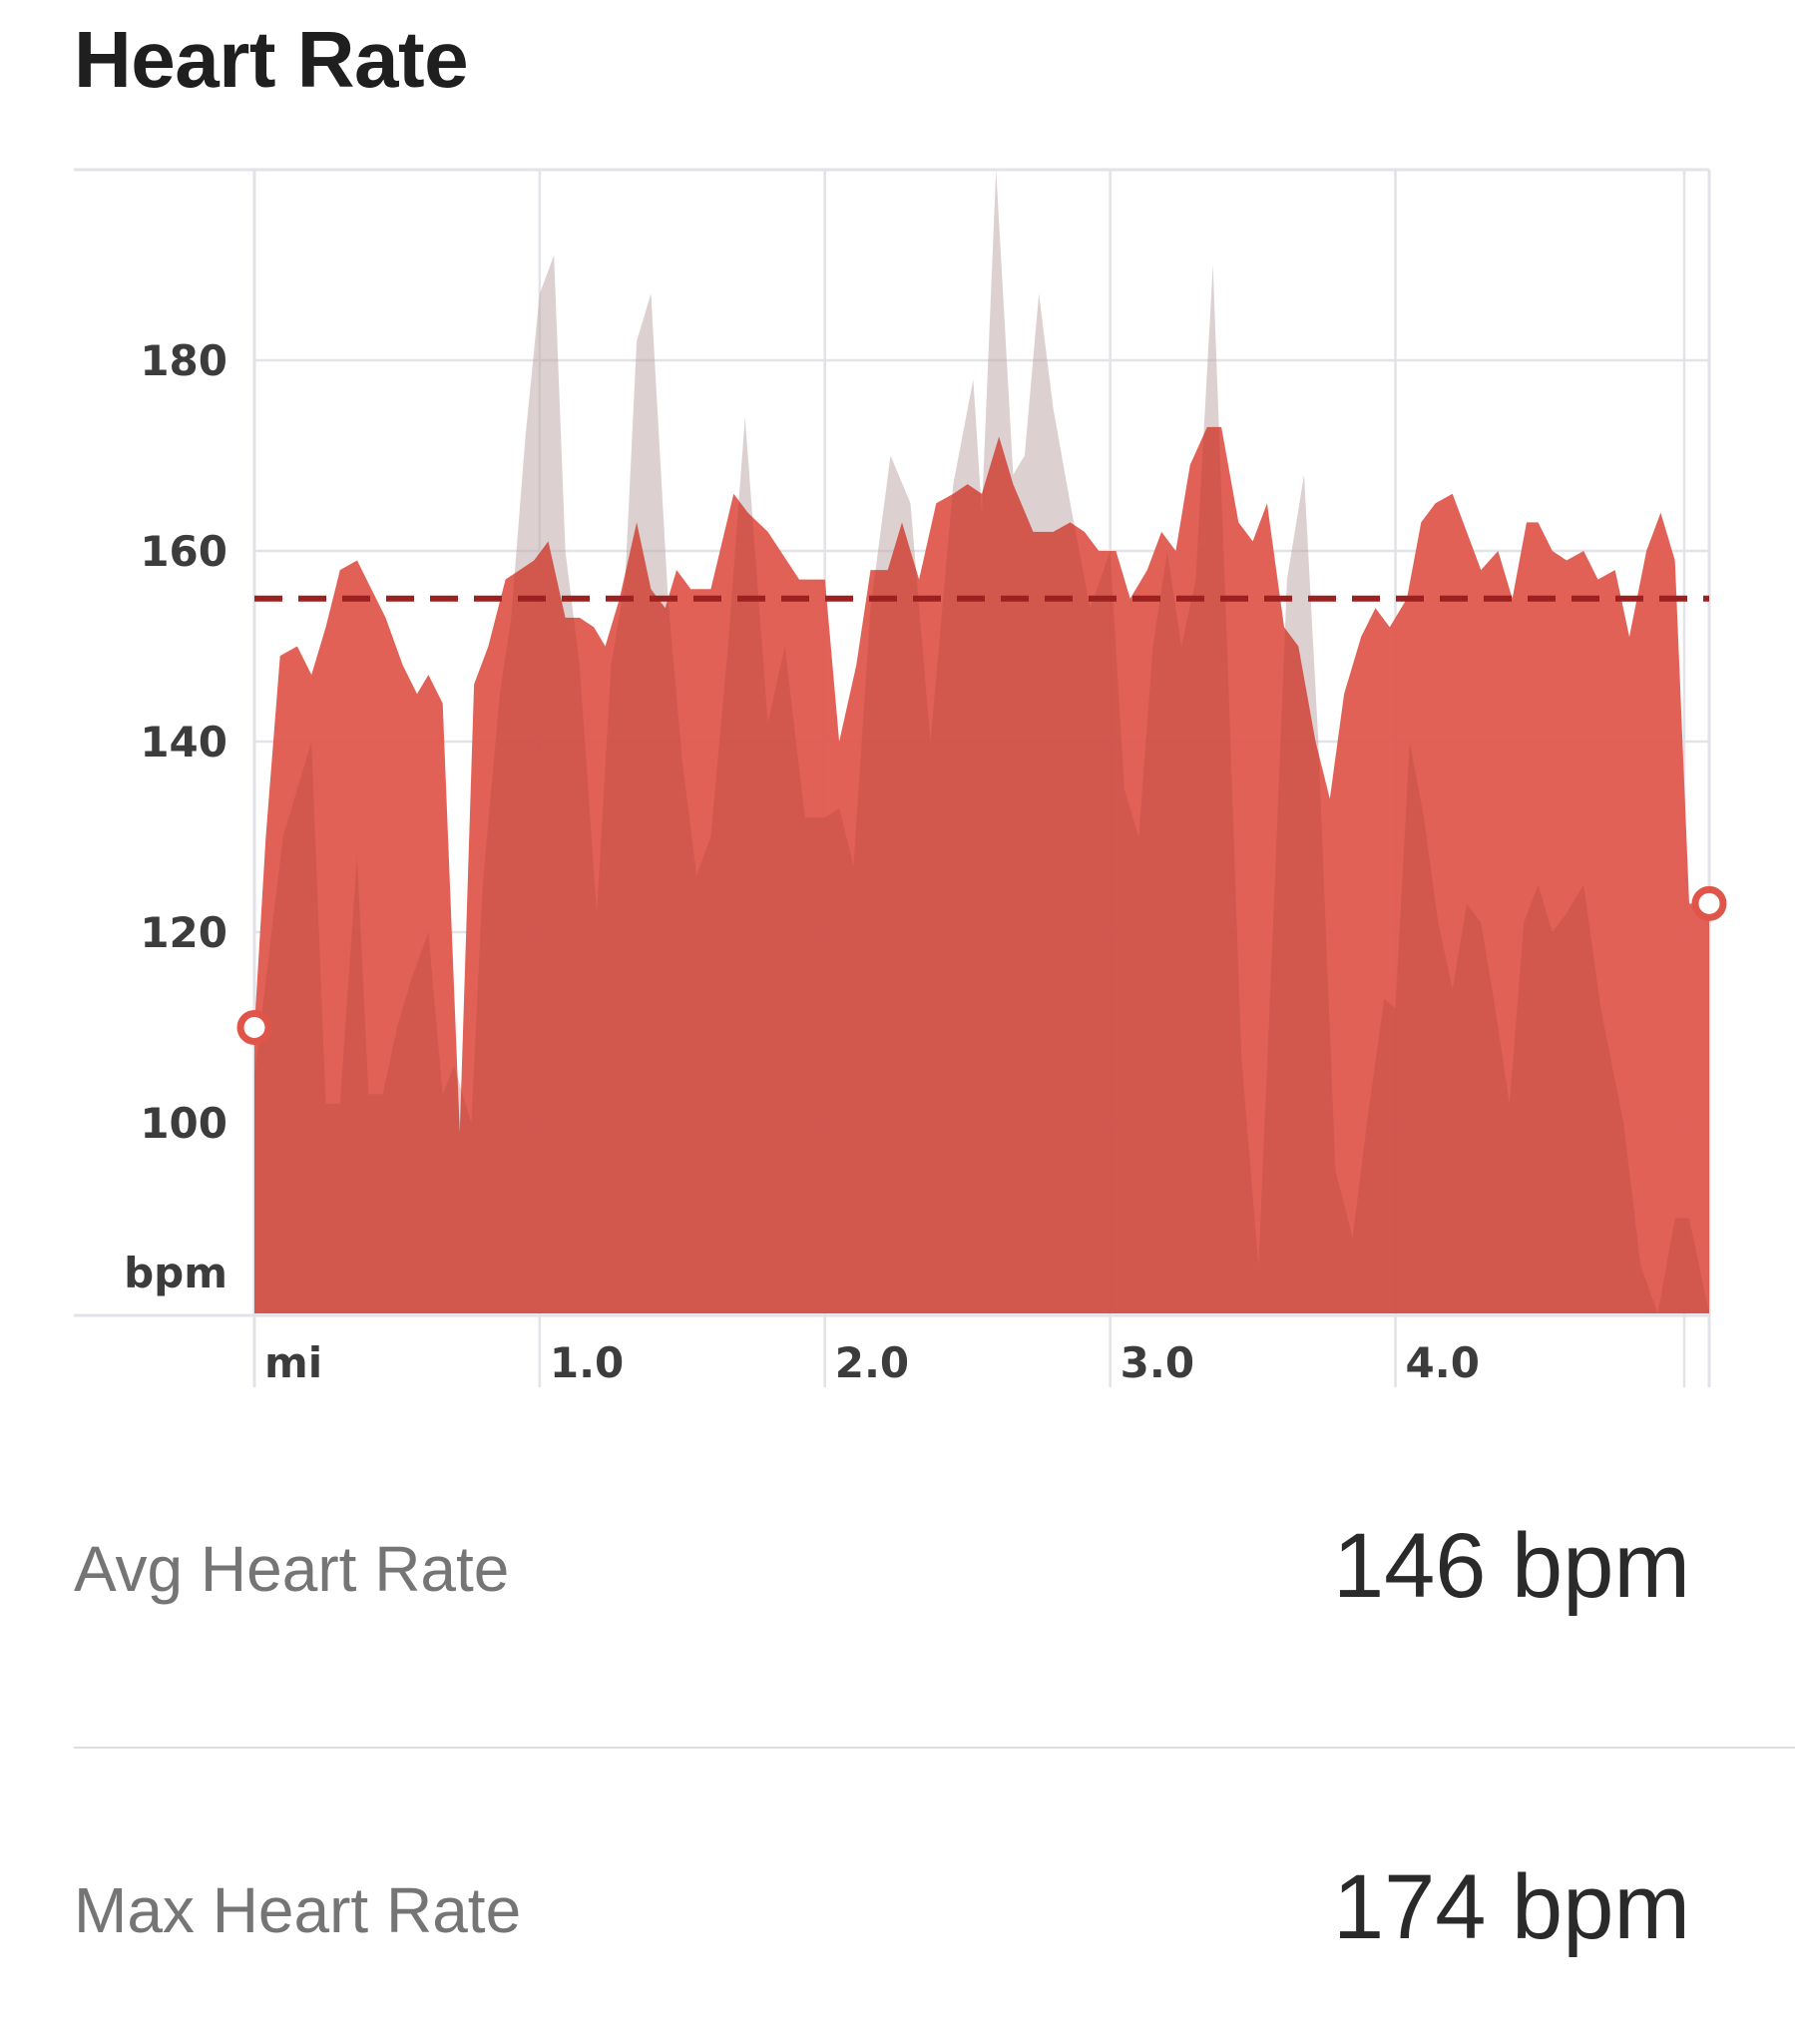 Image resolution: width=1795 pixels, height=2044 pixels. I want to click on avg-heart-rate-row: Avg Heart Rate 146 bpm, so click(882, 1583).